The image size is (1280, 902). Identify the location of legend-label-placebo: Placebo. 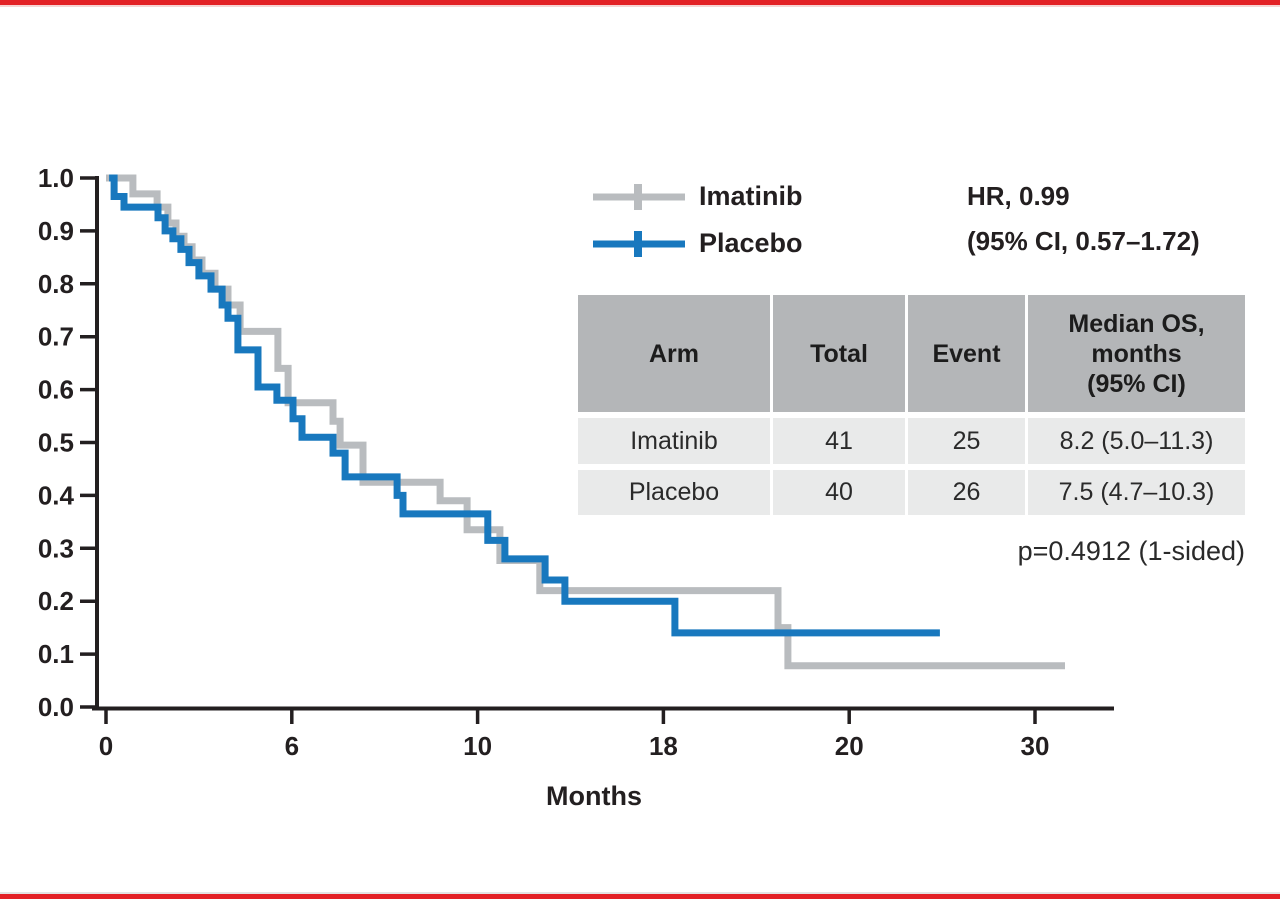
(751, 243).